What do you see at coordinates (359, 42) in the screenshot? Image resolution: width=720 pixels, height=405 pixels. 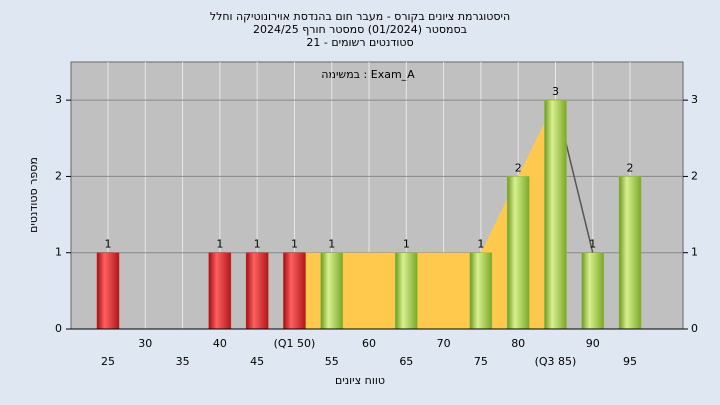 I see `chart-subtitle: סטודנטים רשומים - 21` at bounding box center [359, 42].